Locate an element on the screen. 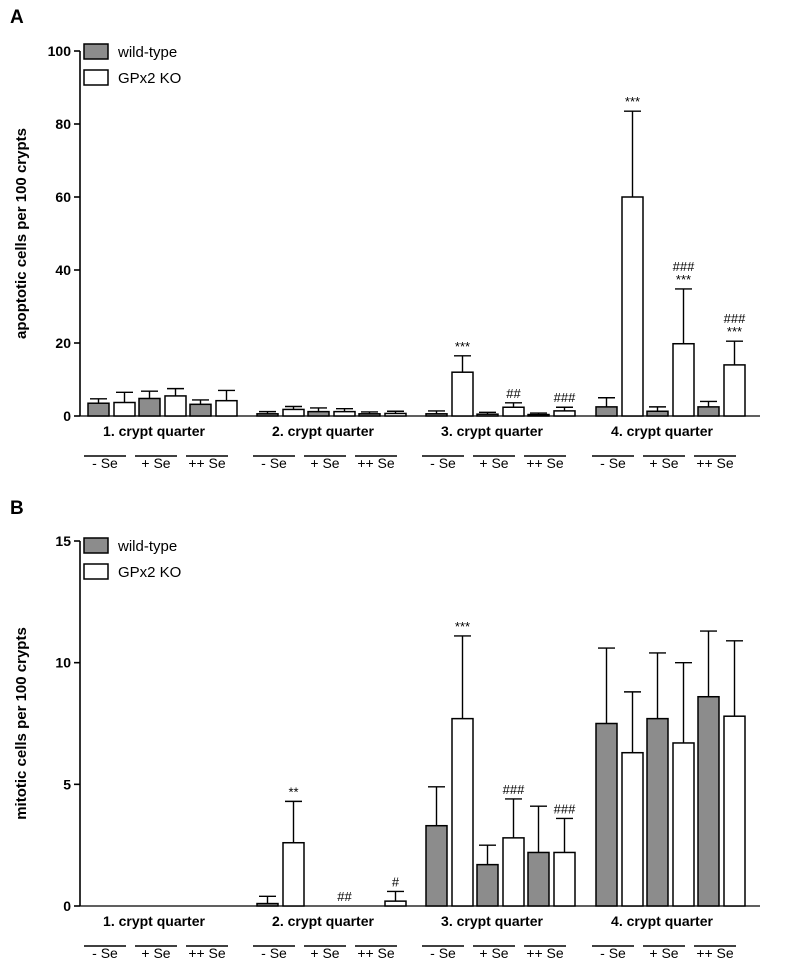  y-tick-label: 20 is located at coordinates (63, 343).